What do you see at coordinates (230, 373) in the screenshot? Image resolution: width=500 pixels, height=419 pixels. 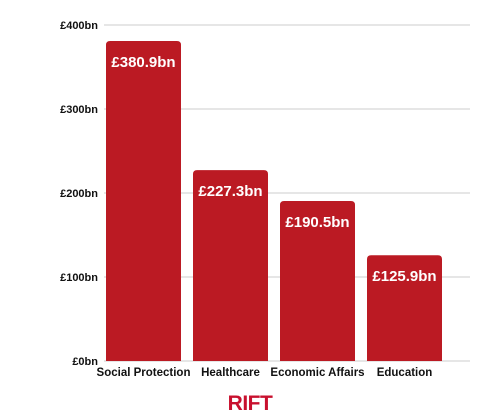 I see `x-category-label: Healthcare` at bounding box center [230, 373].